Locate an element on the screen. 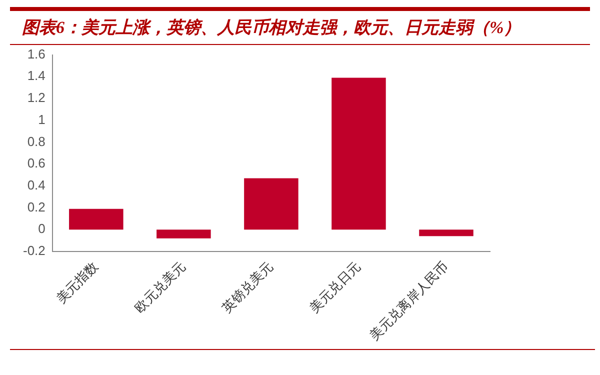  x-tick-label: 英镑兑美元 is located at coordinates (247, 287).